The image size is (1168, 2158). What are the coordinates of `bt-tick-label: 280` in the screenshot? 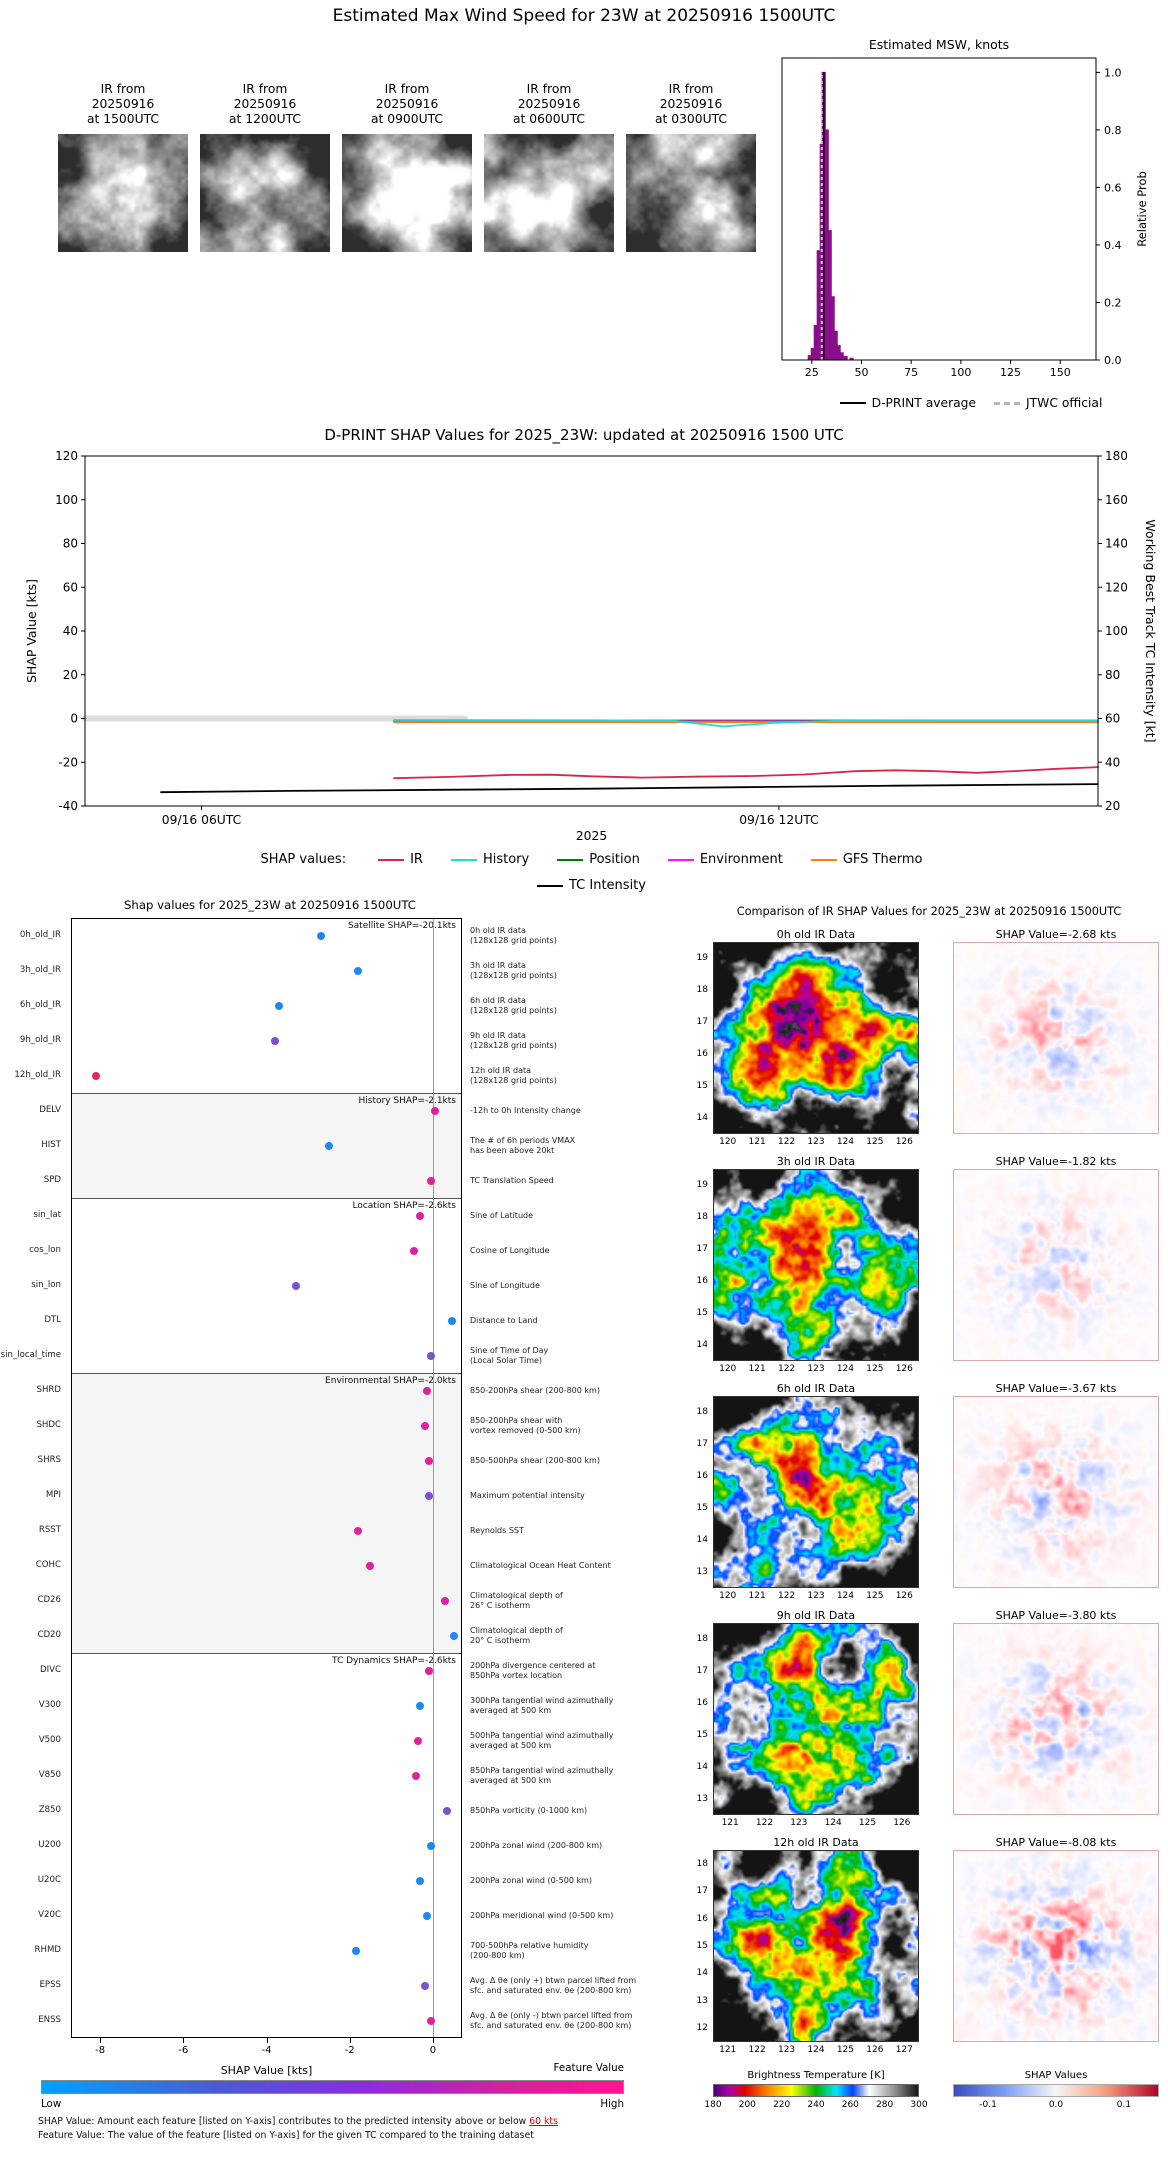 It's located at (885, 2105).